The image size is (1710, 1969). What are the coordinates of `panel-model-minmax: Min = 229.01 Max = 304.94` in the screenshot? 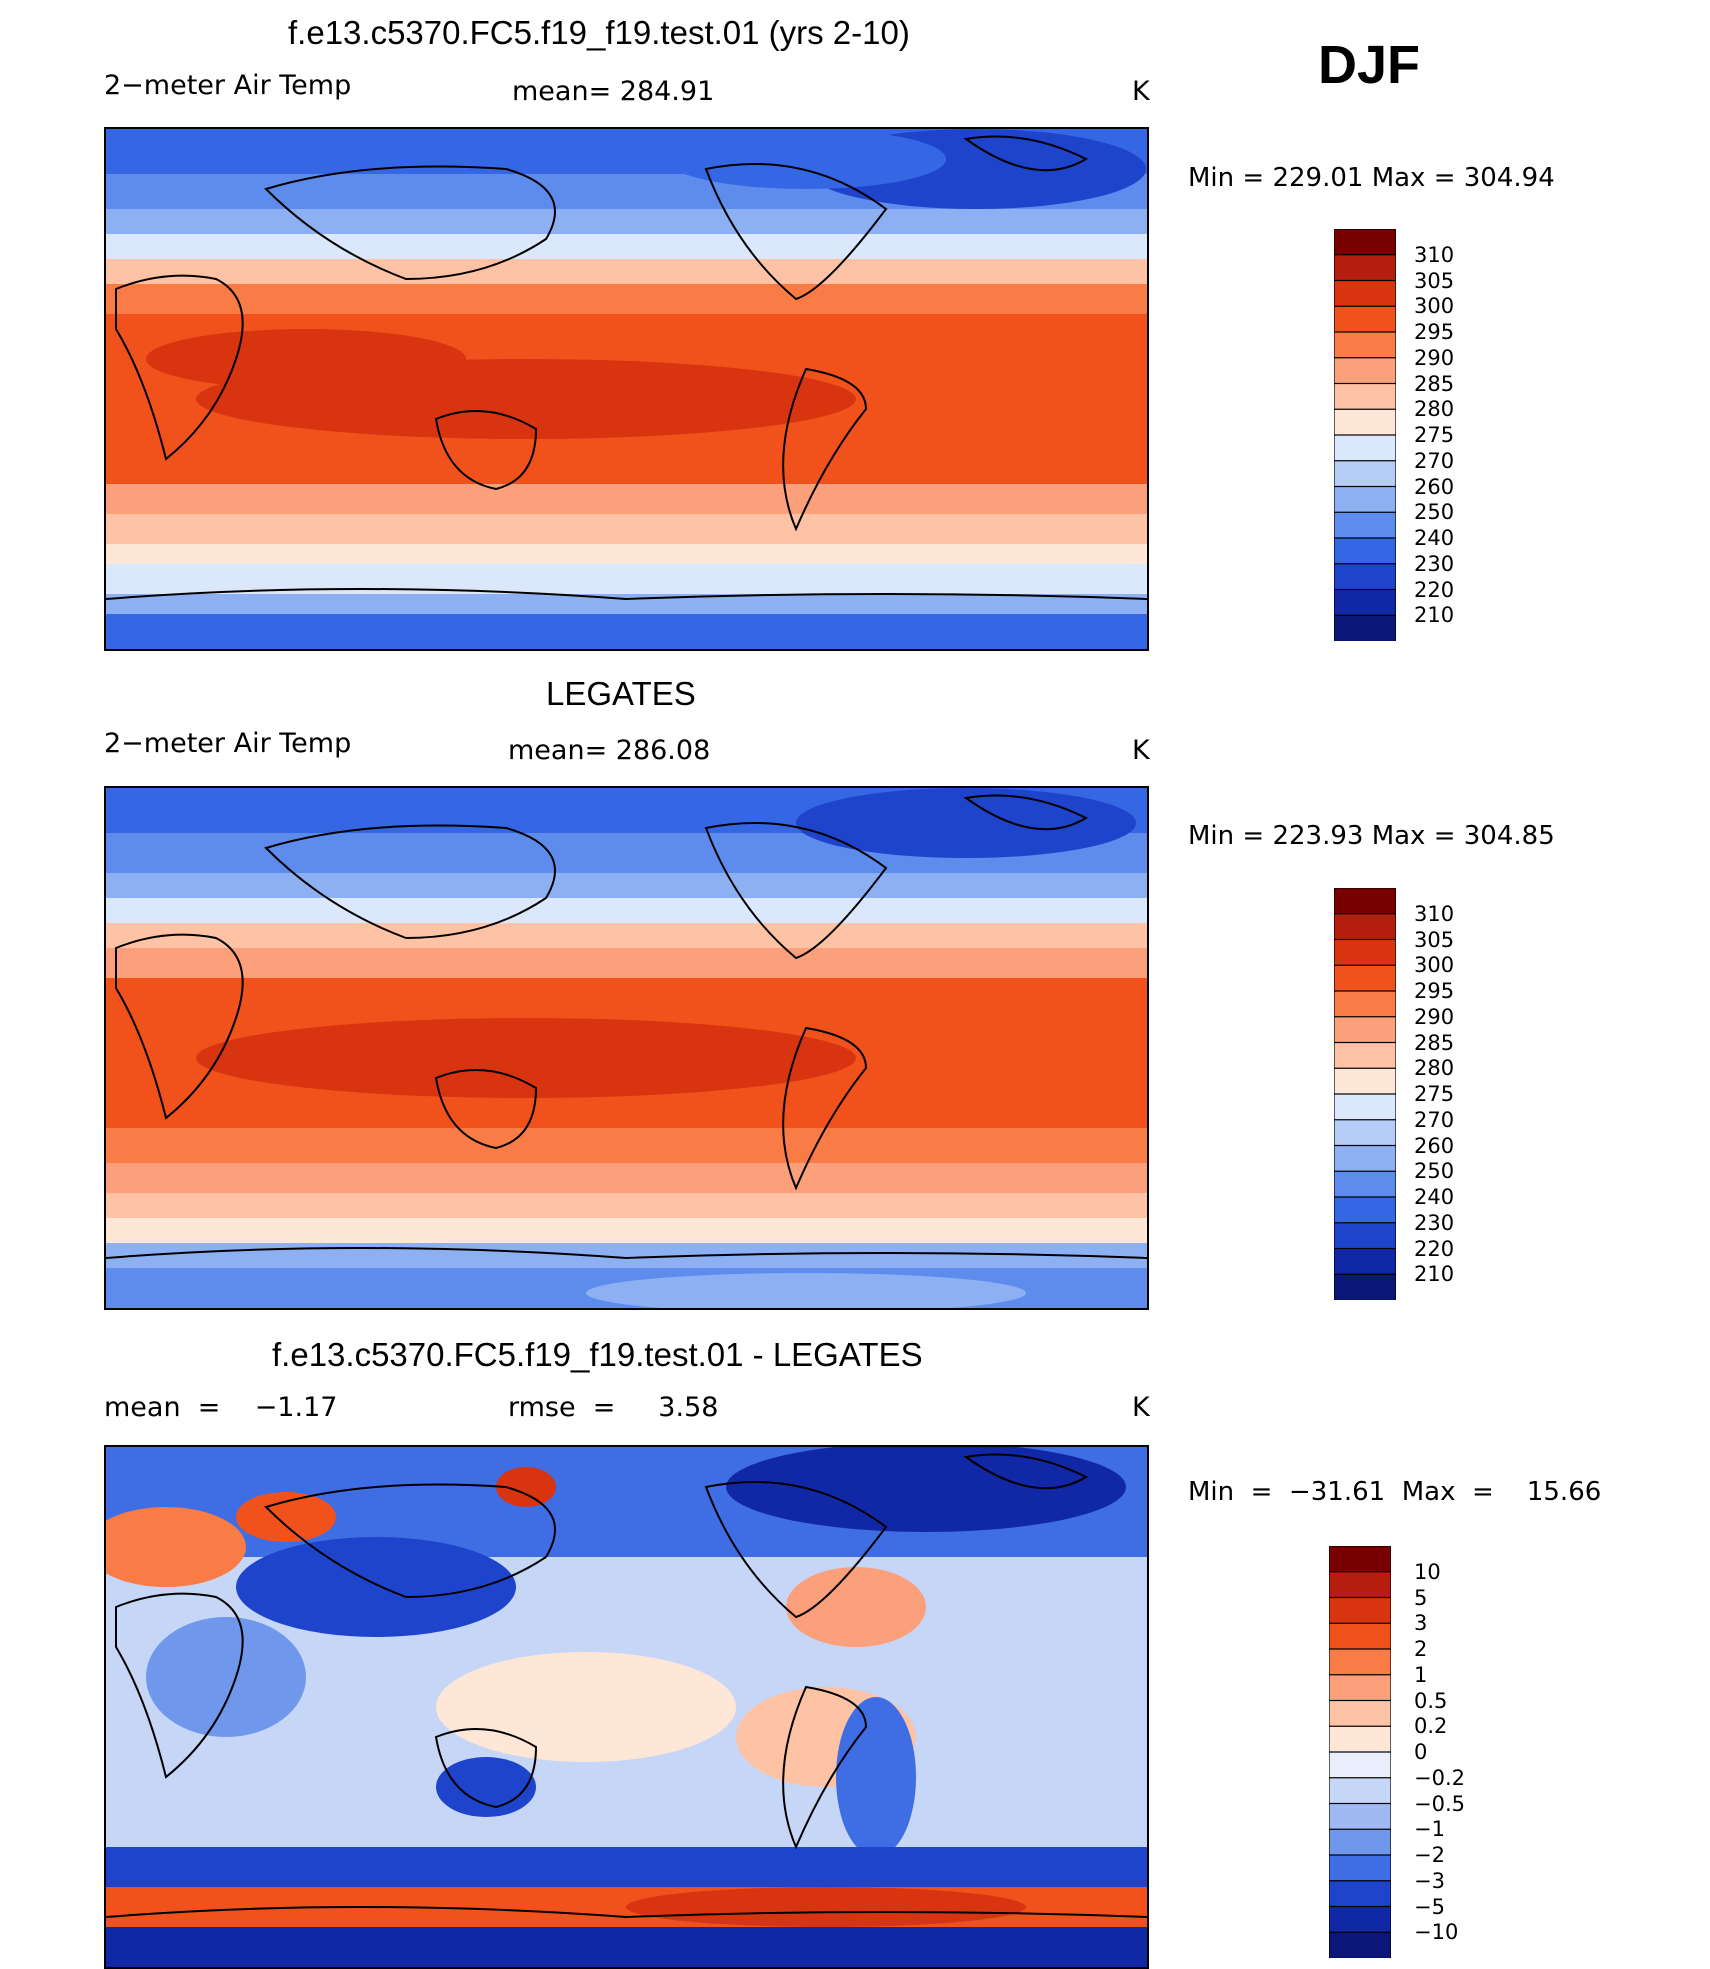 It's located at (1371, 178).